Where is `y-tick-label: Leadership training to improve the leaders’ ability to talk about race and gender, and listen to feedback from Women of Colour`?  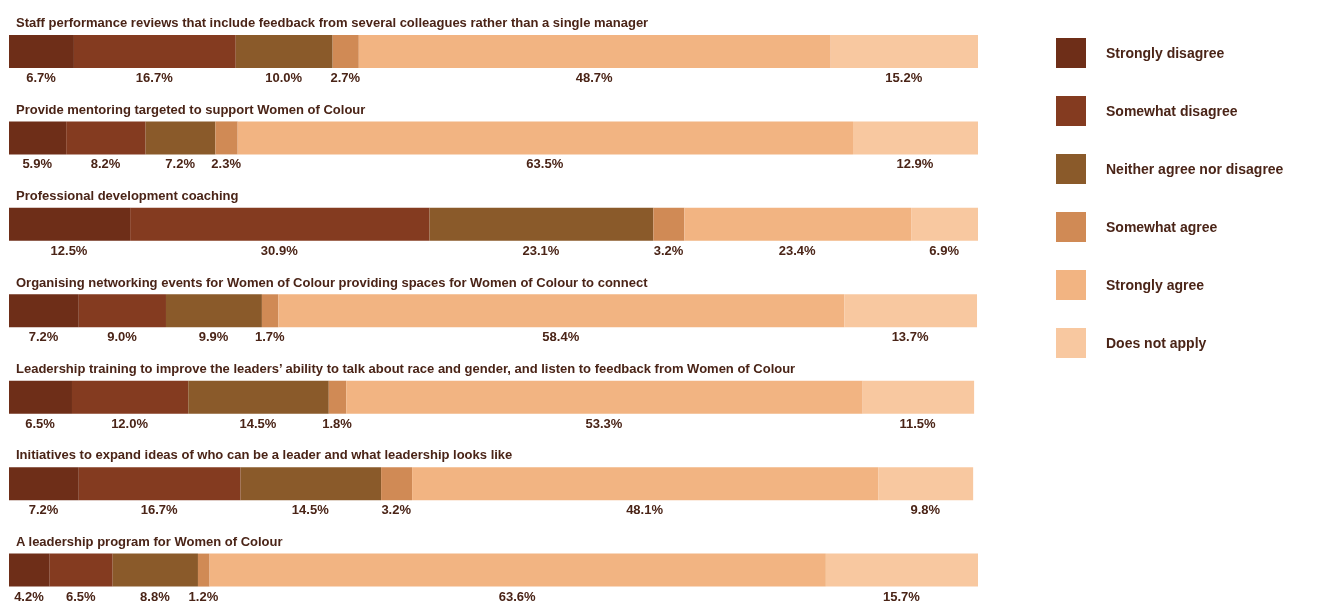 y-tick-label: Leadership training to improve the leaders’ ability to talk about race and gender, and listen to feedback from Women of Colour is located at coordinates (406, 368).